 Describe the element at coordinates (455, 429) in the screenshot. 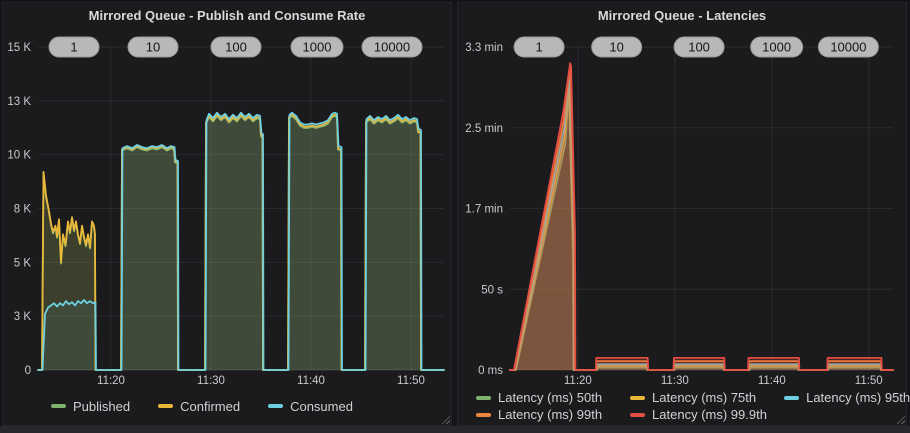

I see `page-bottom-strip` at that location.